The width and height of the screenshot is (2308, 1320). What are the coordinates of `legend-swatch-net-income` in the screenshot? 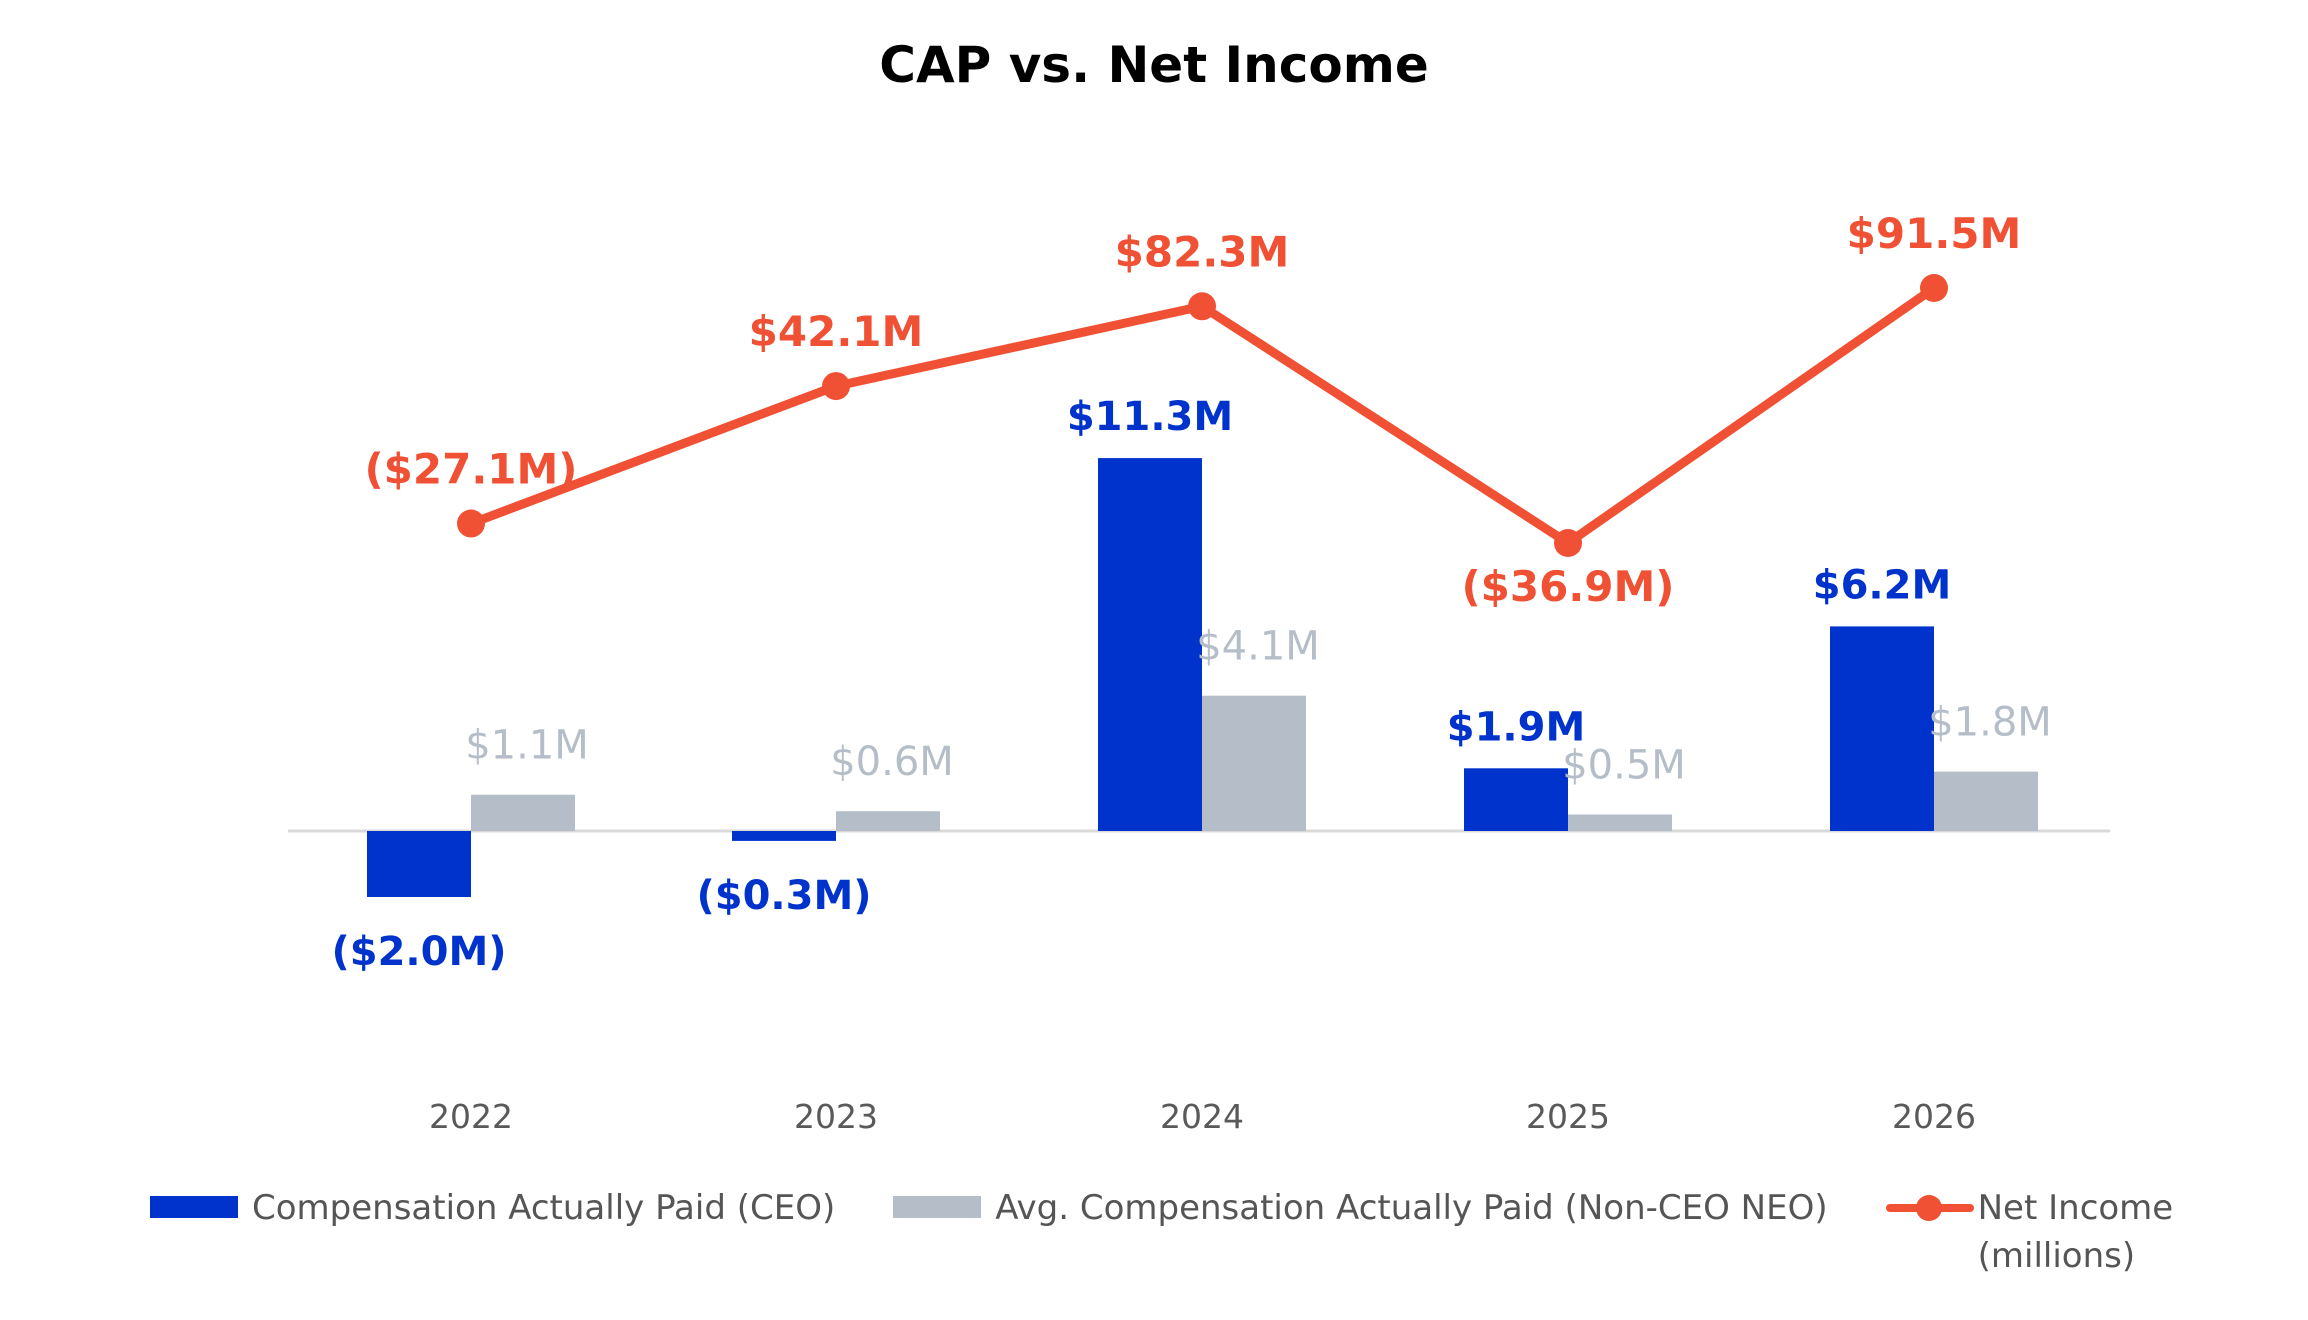 It's located at (1929, 1207).